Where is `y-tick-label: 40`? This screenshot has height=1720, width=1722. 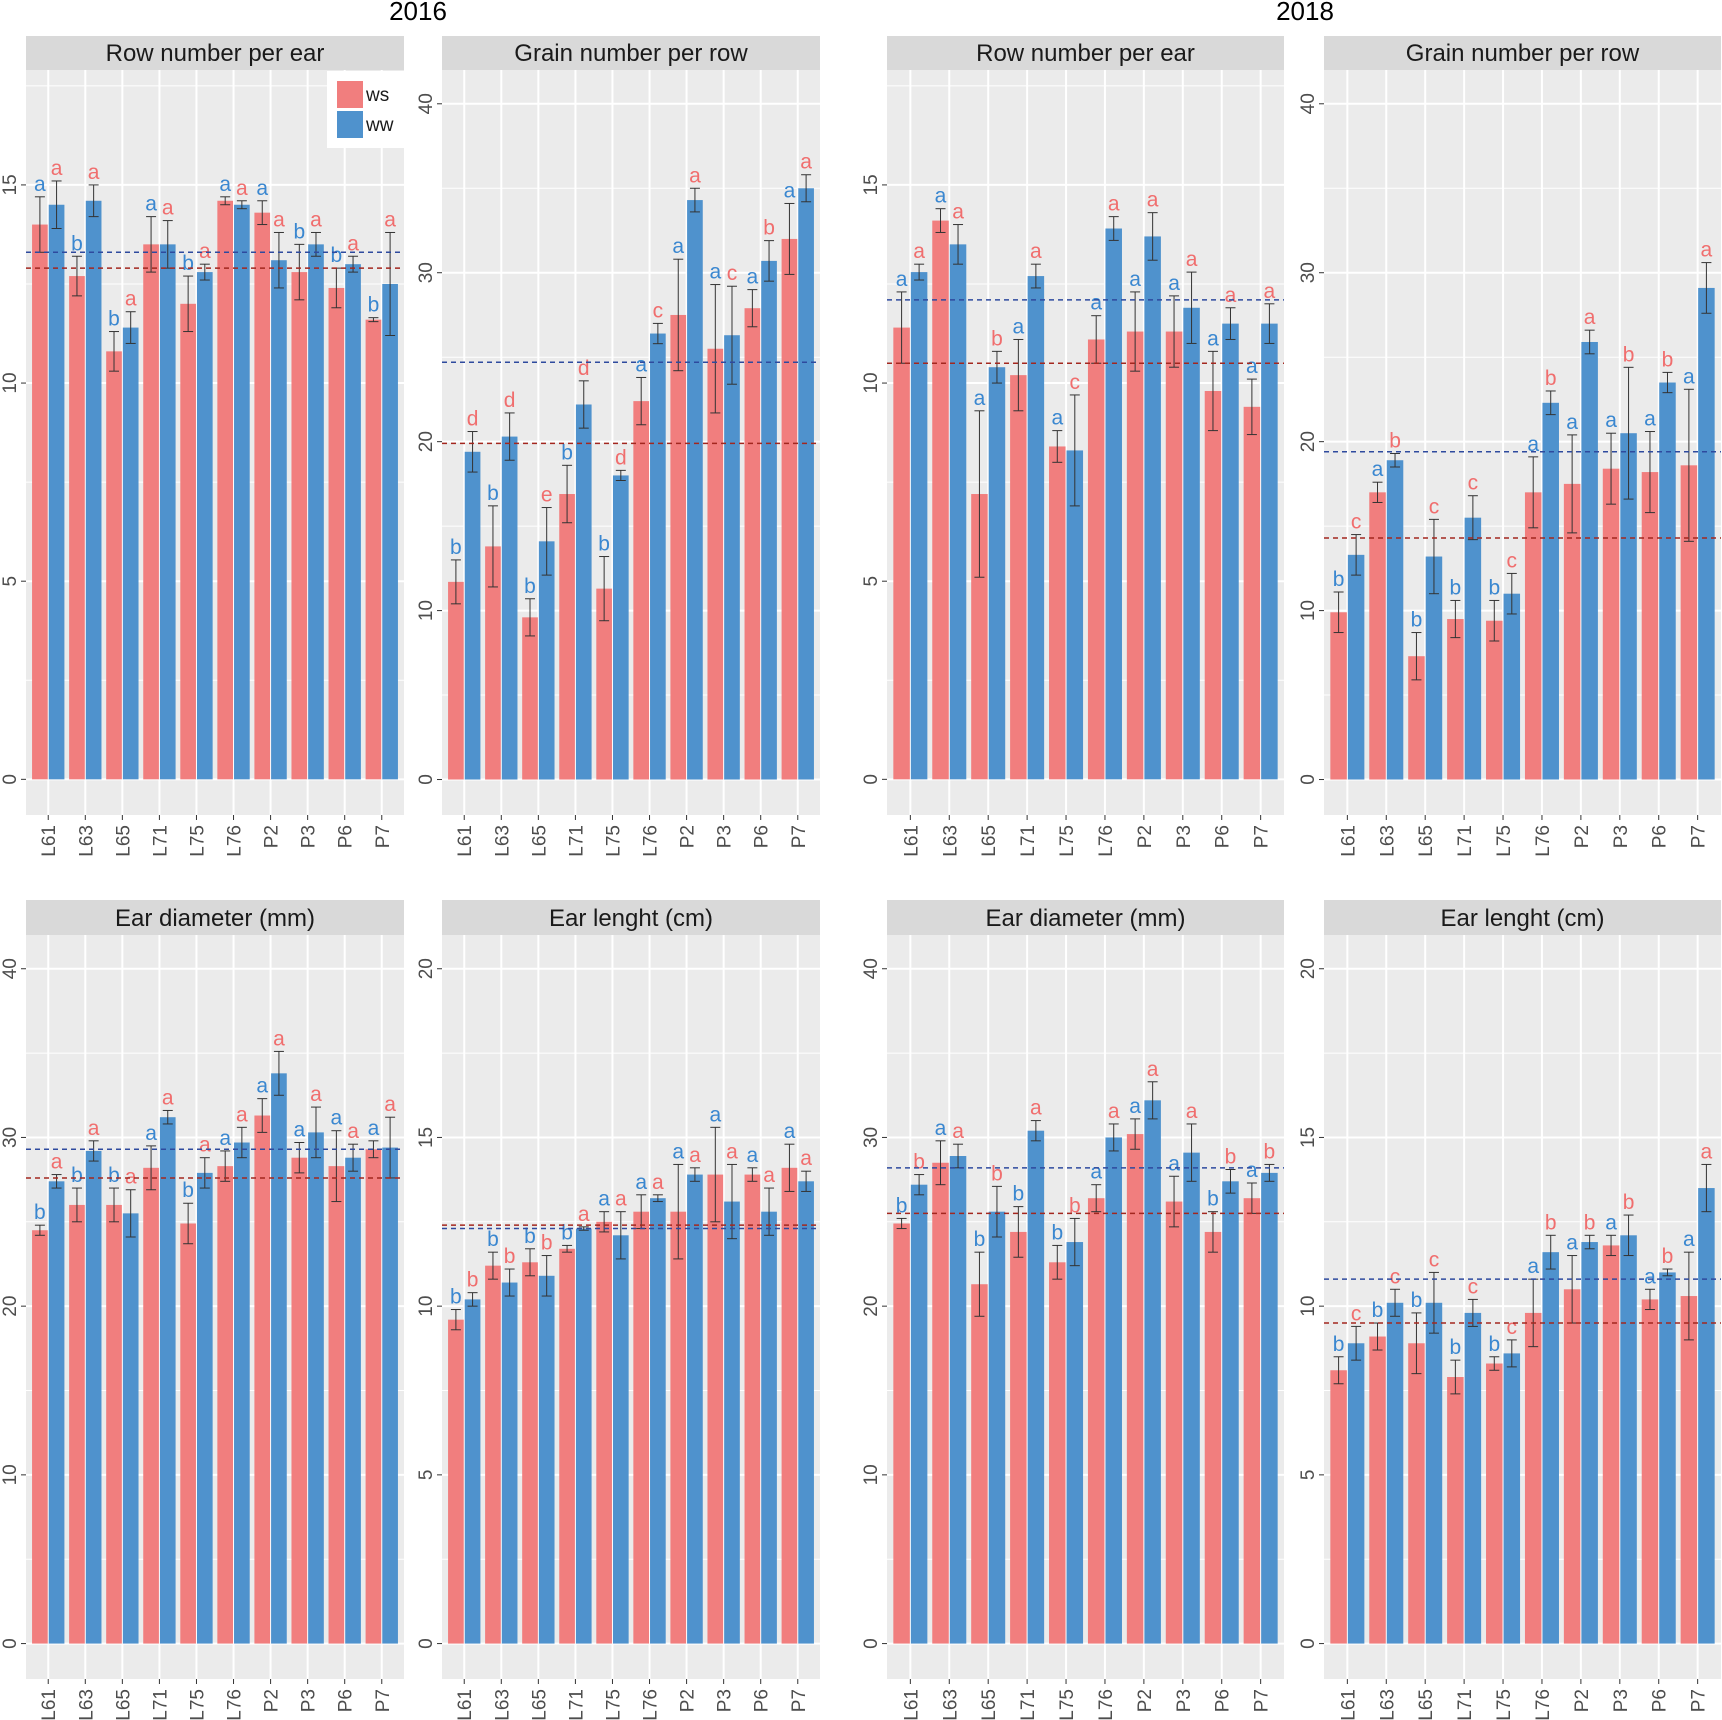 y-tick-label: 40 is located at coordinates (1308, 103).